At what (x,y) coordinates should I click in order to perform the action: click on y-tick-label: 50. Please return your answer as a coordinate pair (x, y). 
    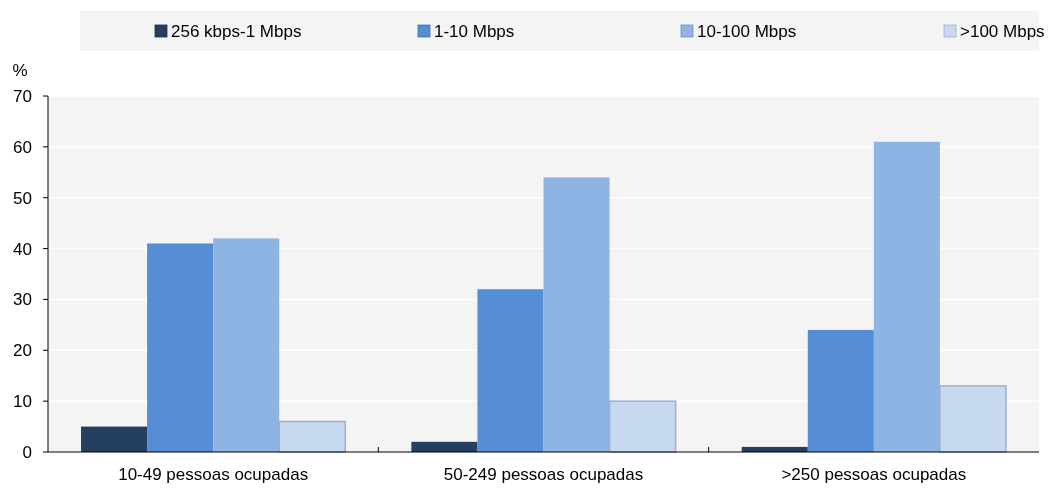
    Looking at the image, I should click on (22, 198).